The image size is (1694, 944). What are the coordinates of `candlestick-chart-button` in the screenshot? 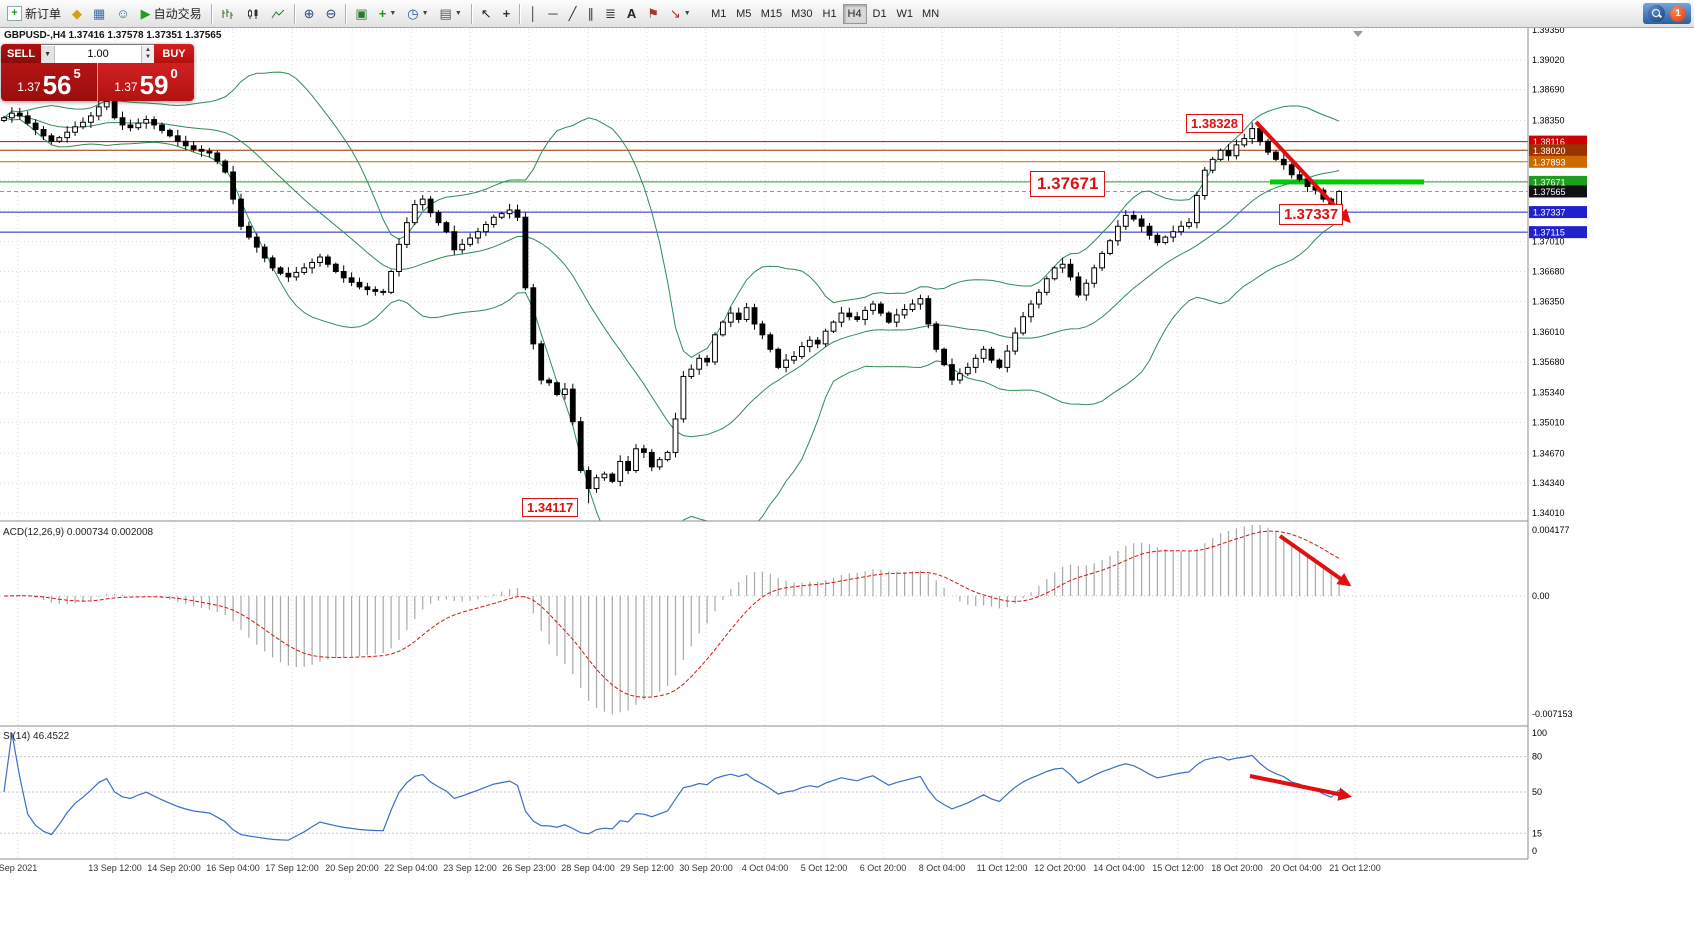 It's located at (253, 14).